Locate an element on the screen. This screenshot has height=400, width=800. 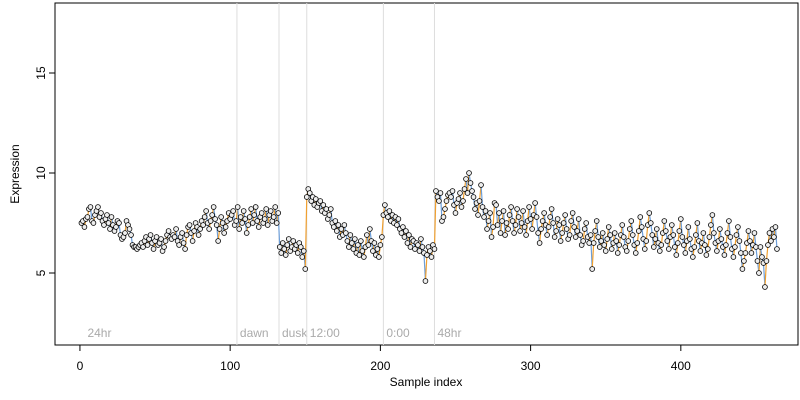
annotation-label: 12:00 is located at coordinates (325, 333).